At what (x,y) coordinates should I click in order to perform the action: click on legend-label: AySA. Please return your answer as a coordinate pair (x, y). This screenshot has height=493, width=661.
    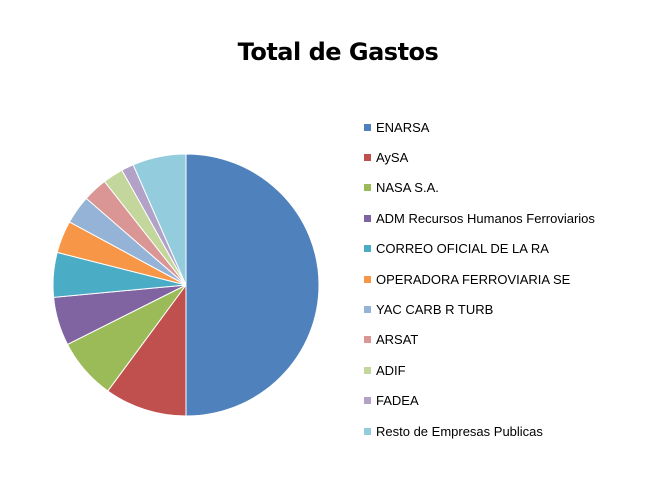
    Looking at the image, I should click on (392, 158).